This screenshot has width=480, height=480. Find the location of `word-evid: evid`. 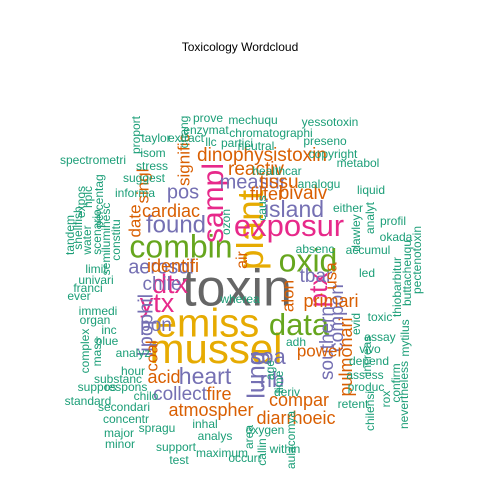

word-evid: evid is located at coordinates (356, 324).